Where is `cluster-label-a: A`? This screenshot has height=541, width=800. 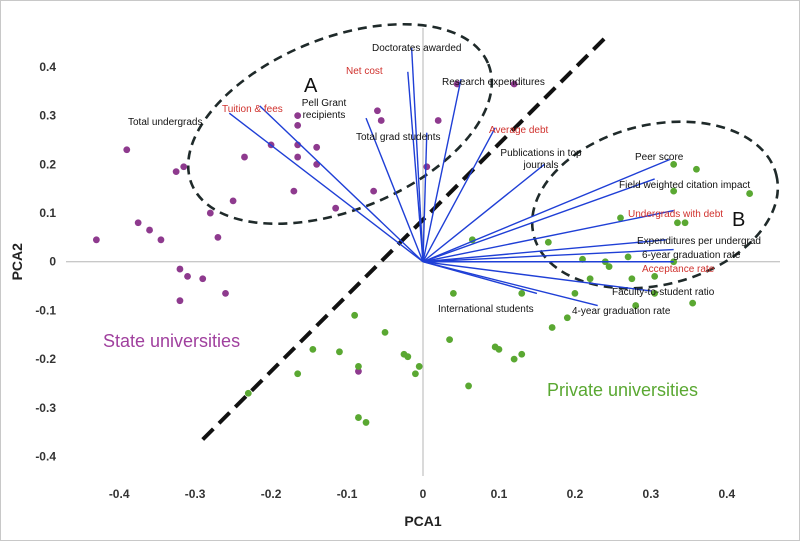
cluster-label-a: A is located at coordinates (311, 86).